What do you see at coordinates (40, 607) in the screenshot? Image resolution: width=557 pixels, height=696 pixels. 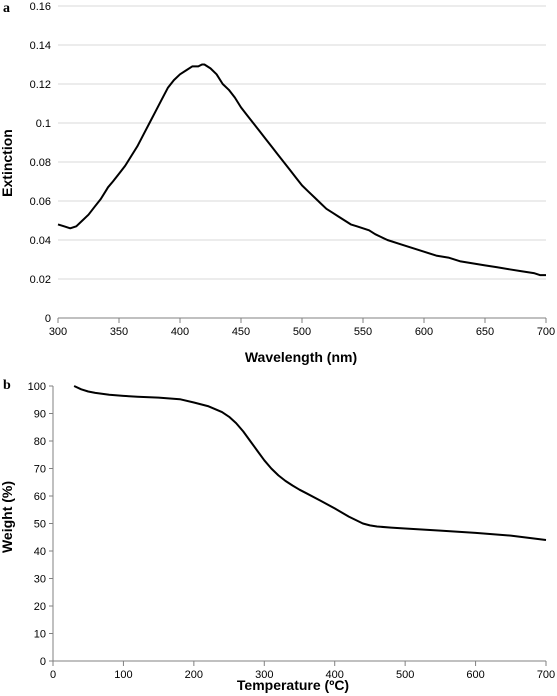 I see `y-tick-label: 20` at bounding box center [40, 607].